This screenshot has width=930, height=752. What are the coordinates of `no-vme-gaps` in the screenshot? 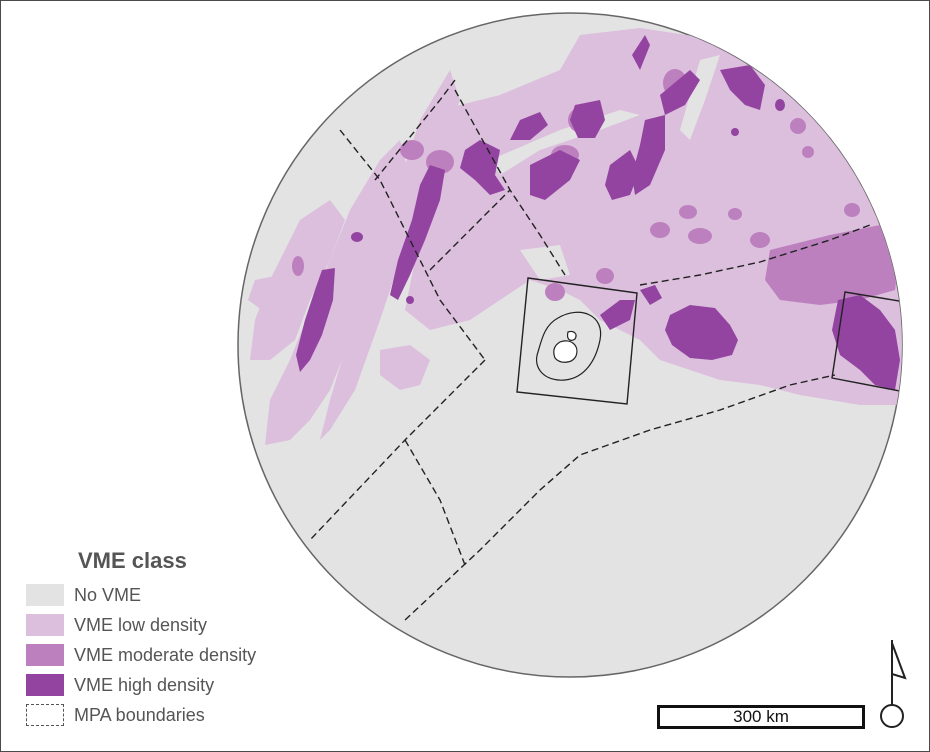 It's located at (605, 167).